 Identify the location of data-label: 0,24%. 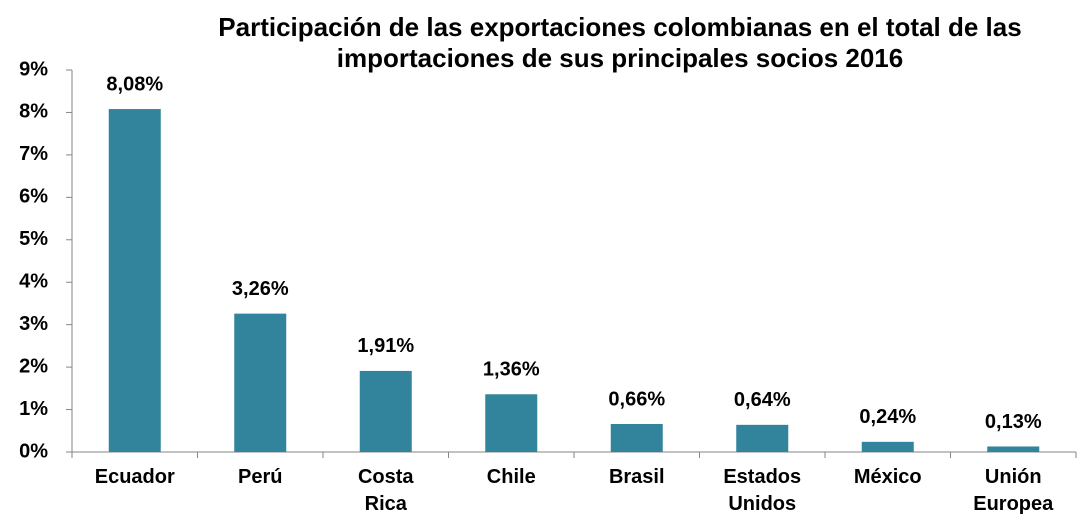
(887, 417).